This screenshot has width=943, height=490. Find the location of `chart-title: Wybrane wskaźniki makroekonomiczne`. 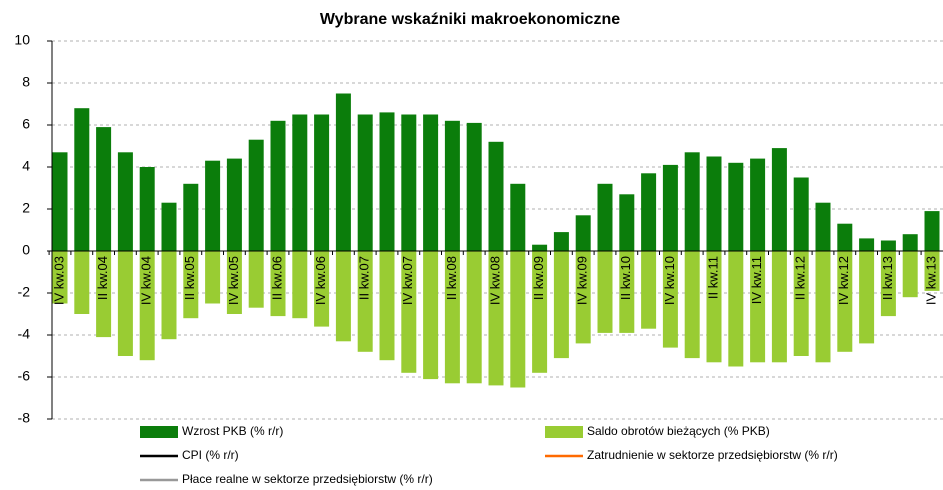

chart-title: Wybrane wskaźniki makroekonomiczne is located at coordinates (470, 19).